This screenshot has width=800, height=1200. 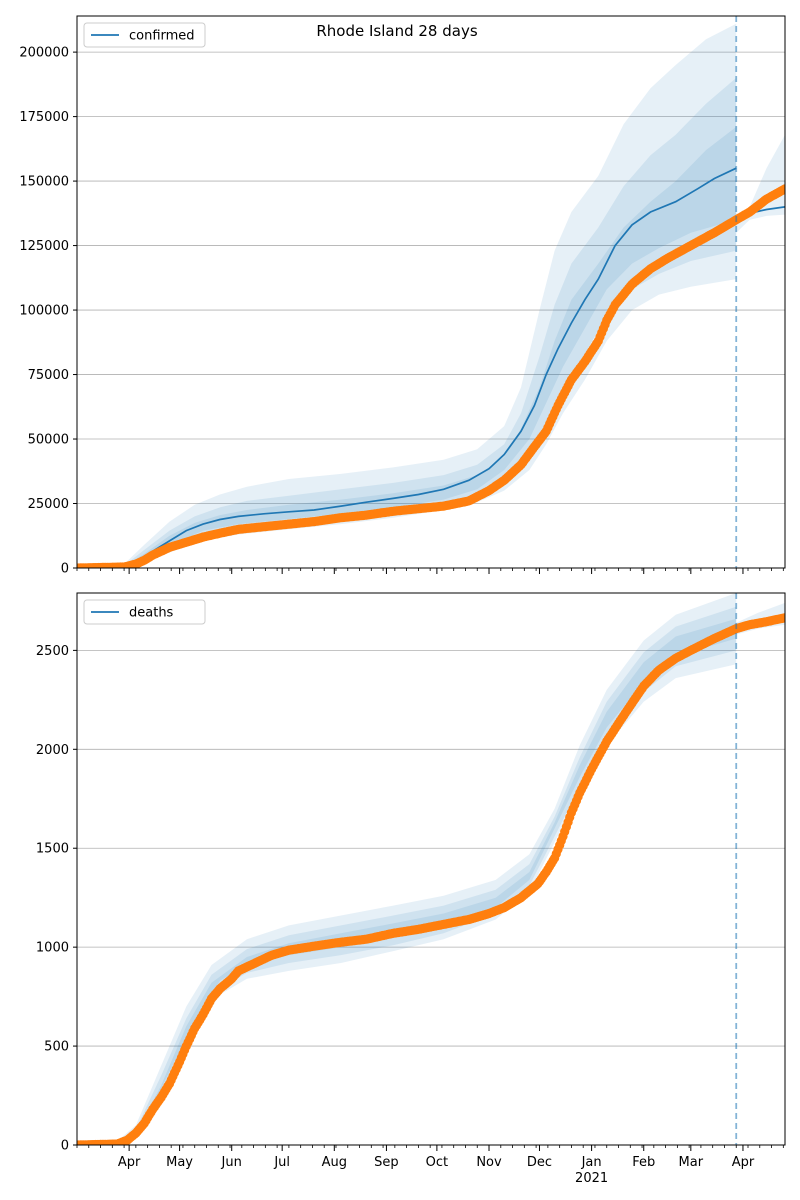 I want to click on deaths-y-tick-label: 1500, so click(x=52, y=849).